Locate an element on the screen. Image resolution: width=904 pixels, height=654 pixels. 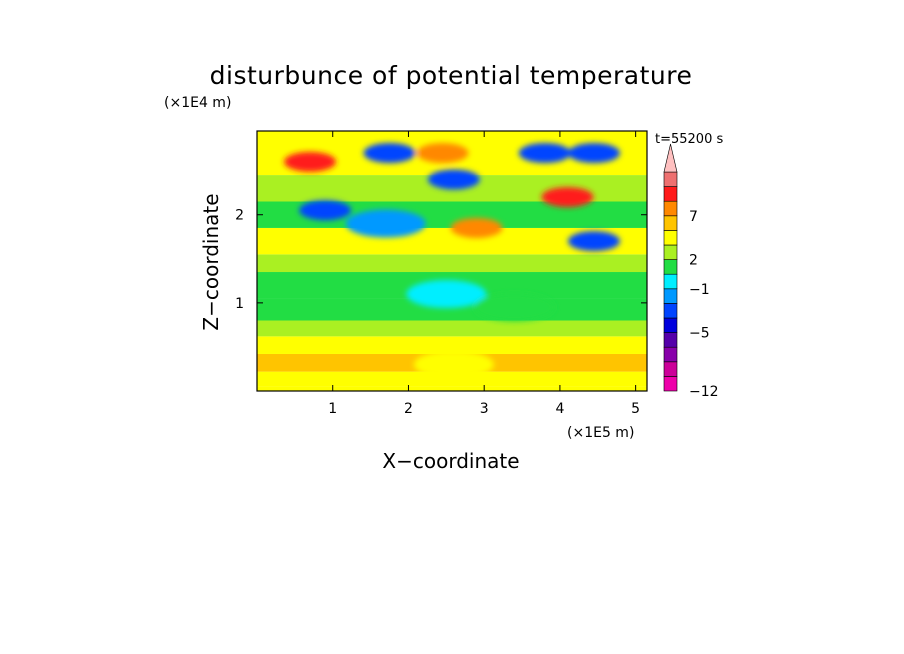
x-axis-label: X−coordinate is located at coordinates (450, 461).